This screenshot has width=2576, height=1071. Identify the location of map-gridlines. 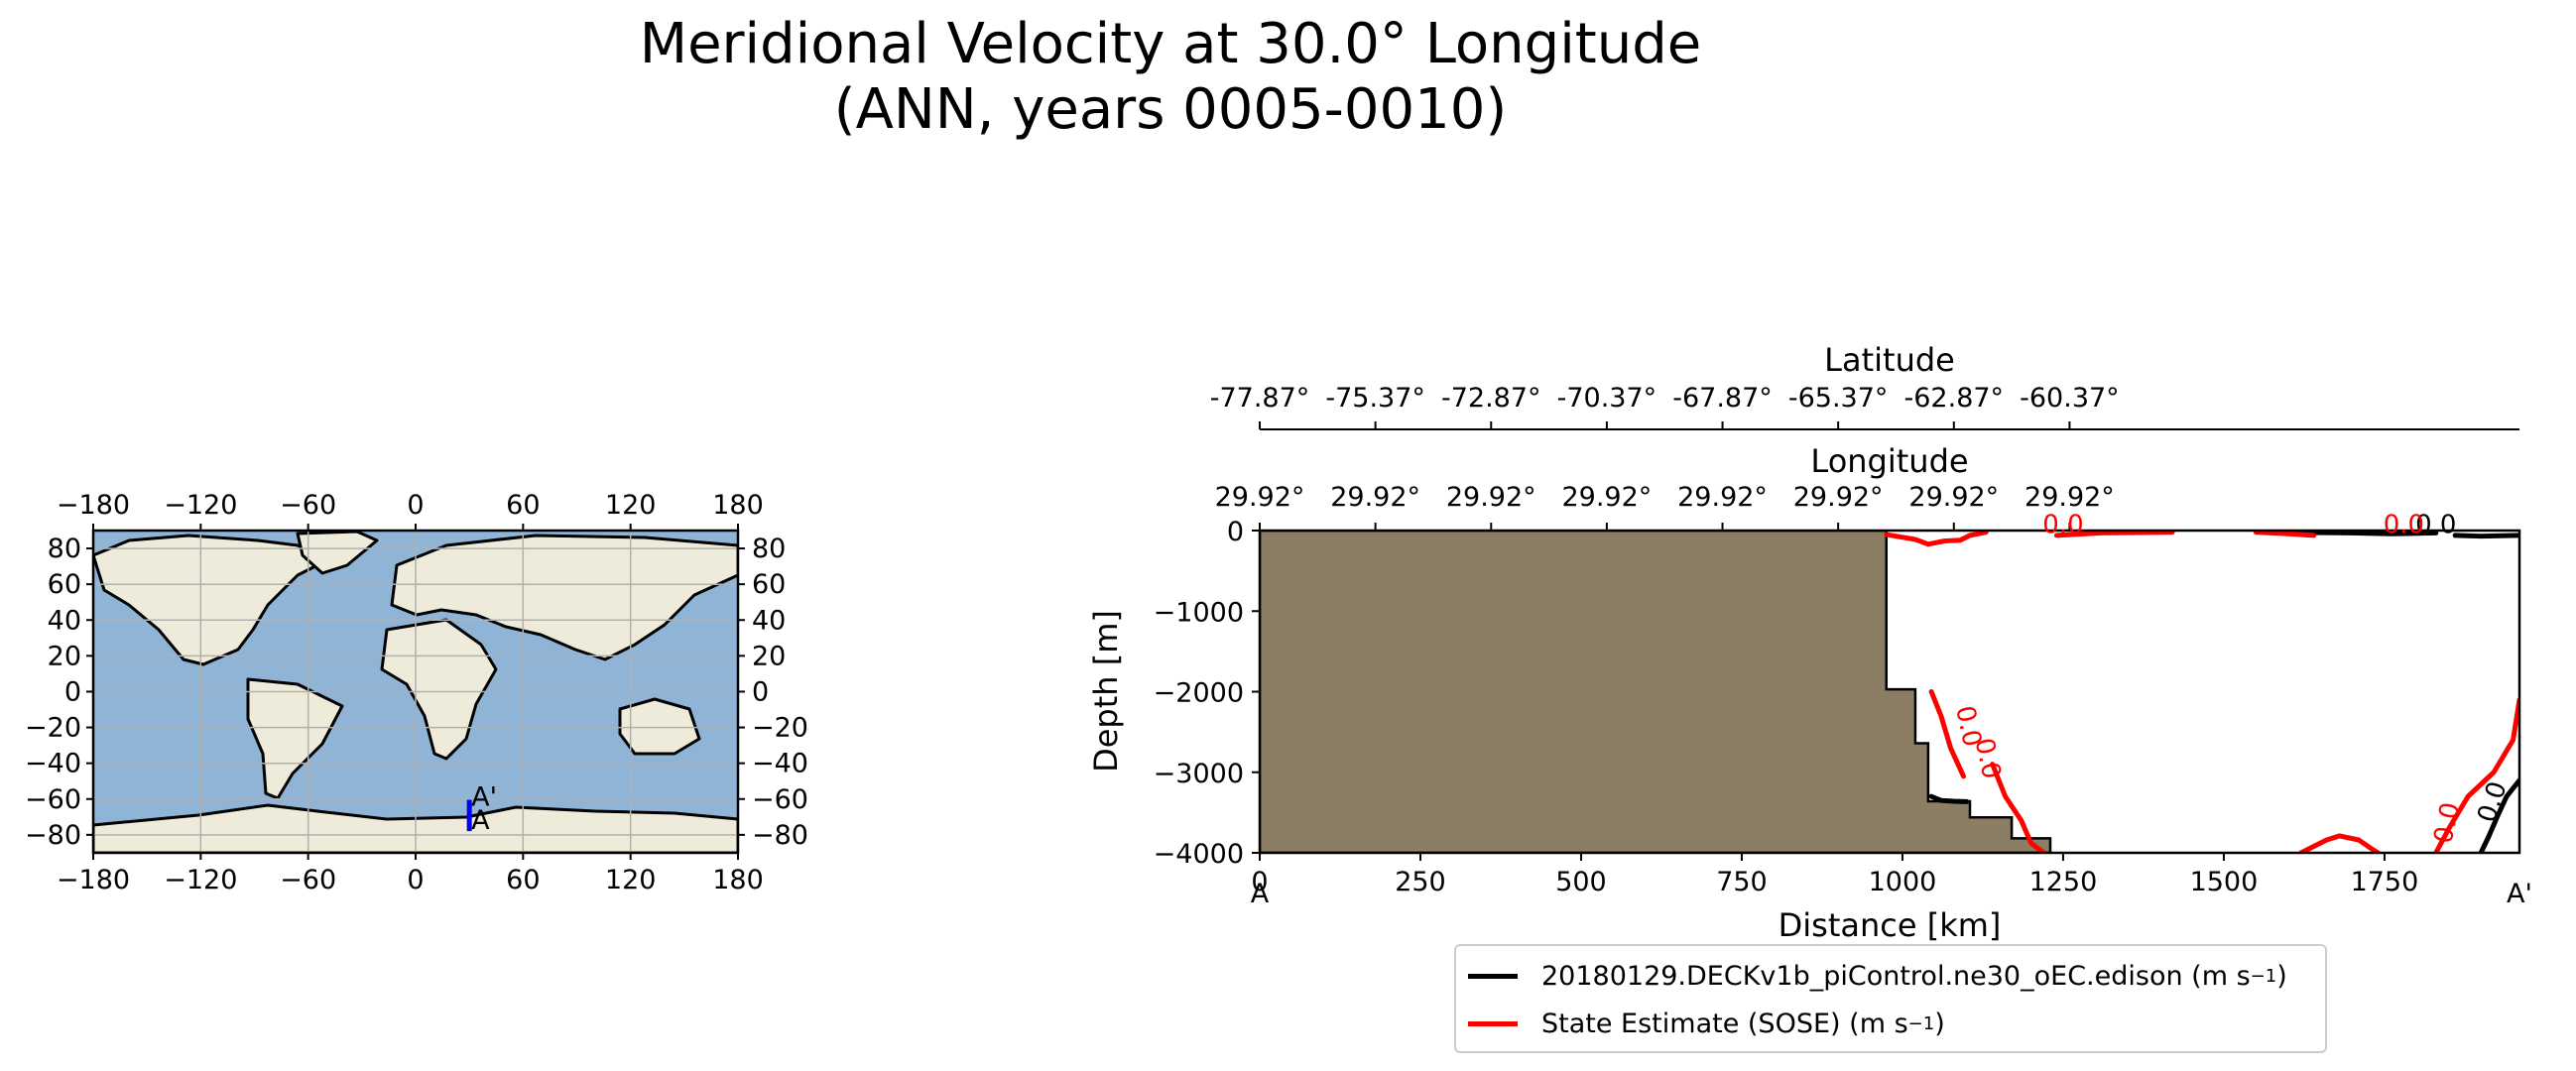
(415, 692).